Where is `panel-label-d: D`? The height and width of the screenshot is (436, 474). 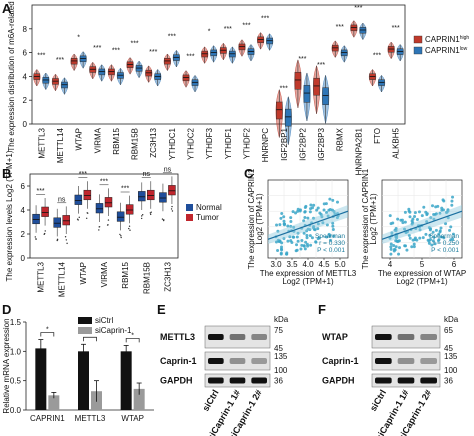
panel-label-d: D is located at coordinates (6, 309).